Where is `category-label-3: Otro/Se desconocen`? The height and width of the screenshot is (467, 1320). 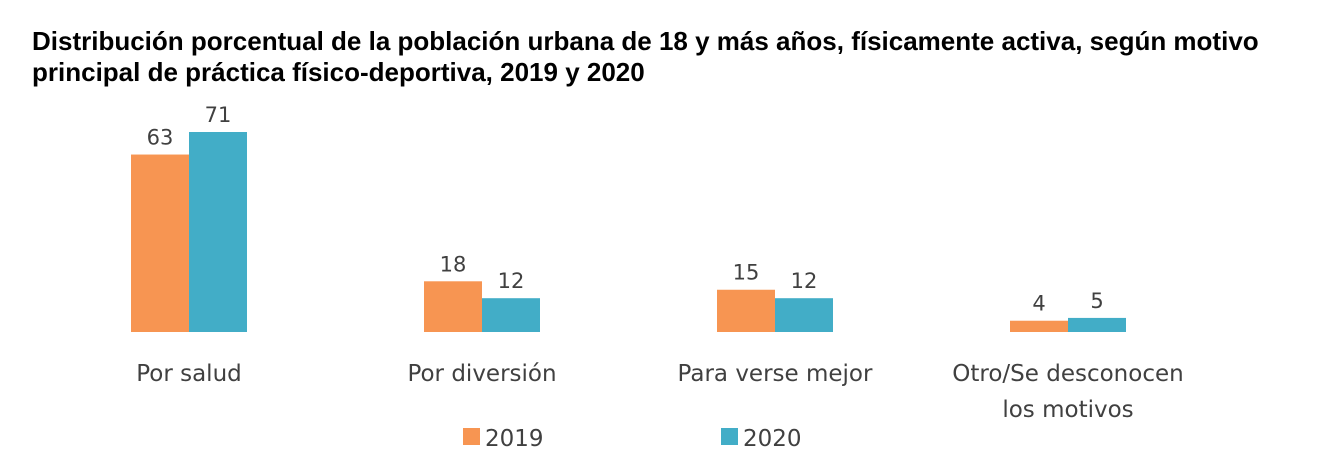
category-label-3: Otro/Se desconocen is located at coordinates (1067, 374).